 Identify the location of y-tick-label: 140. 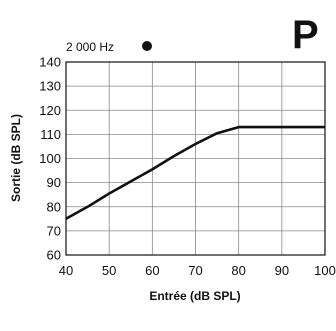
(50, 62).